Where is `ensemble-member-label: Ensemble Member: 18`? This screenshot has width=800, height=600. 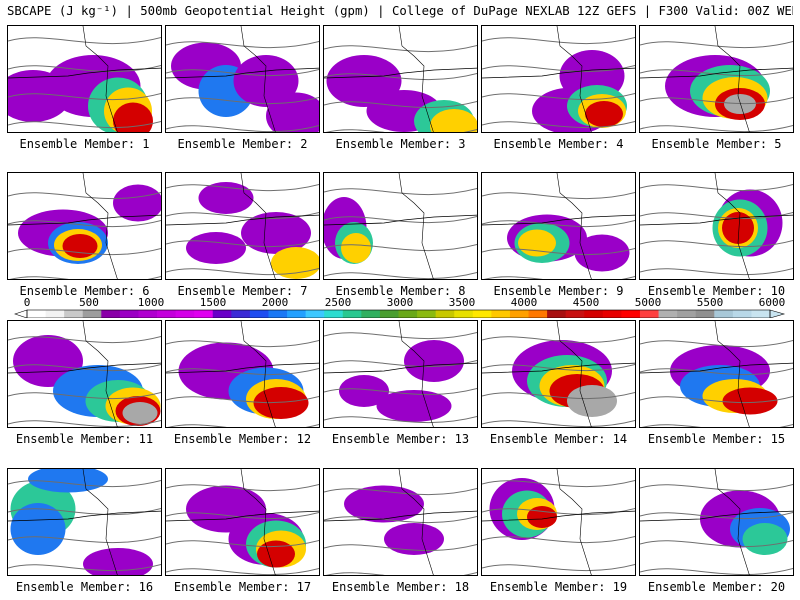
ensemble-member-label: Ensemble Member: 18 is located at coordinates (400, 587).